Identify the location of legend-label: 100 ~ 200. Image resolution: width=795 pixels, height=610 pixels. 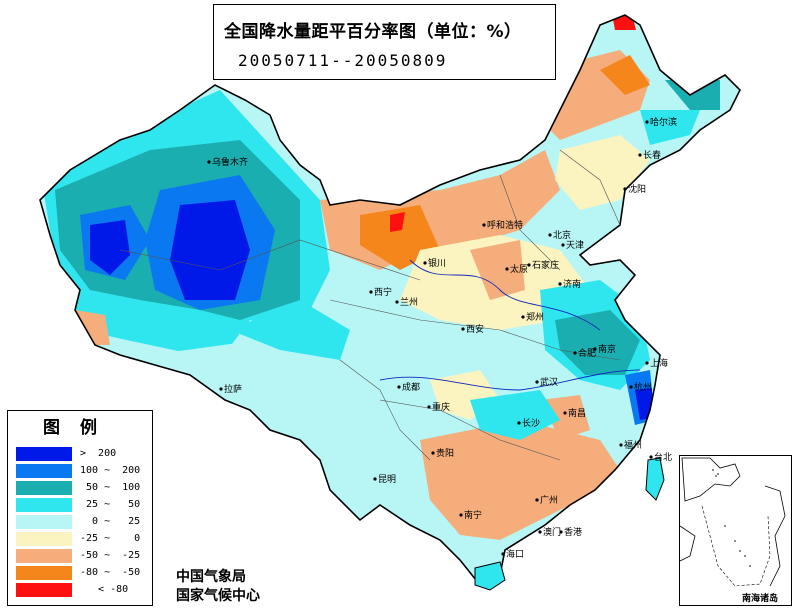
(110, 470).